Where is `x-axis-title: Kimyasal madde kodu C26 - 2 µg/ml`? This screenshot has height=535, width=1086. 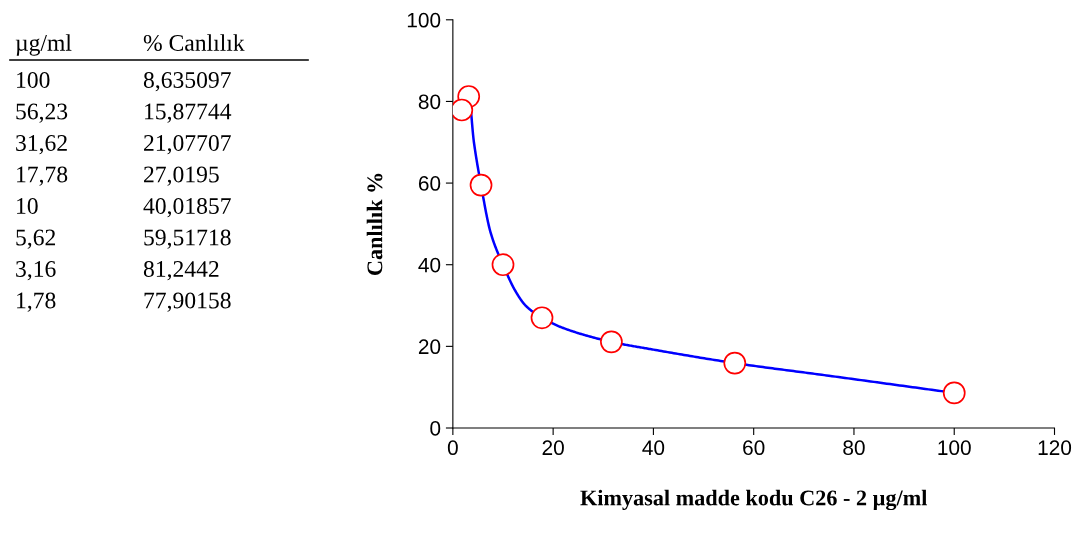 x-axis-title: Kimyasal madde kodu C26 - 2 µg/ml is located at coordinates (754, 500).